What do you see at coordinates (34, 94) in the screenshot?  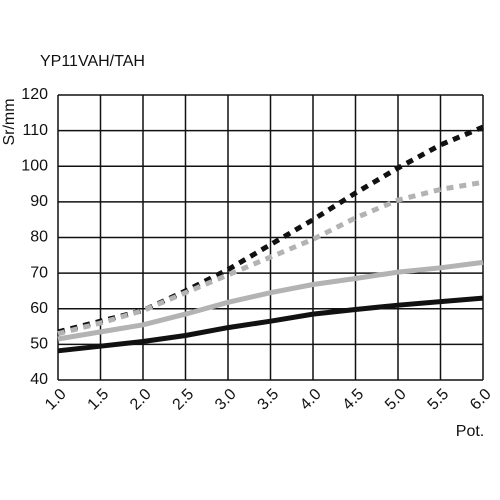 I see `y-tick-label: 120` at bounding box center [34, 94].